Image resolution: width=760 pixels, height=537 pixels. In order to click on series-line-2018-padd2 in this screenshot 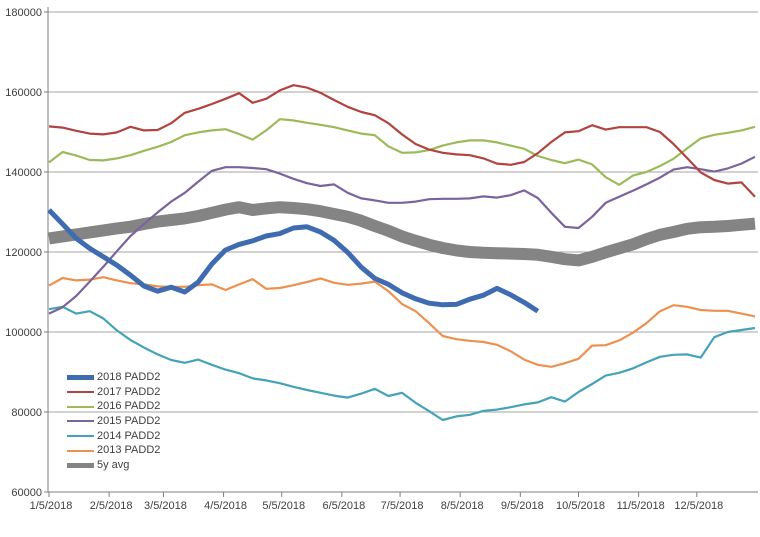, I will do `click(293, 261)`.